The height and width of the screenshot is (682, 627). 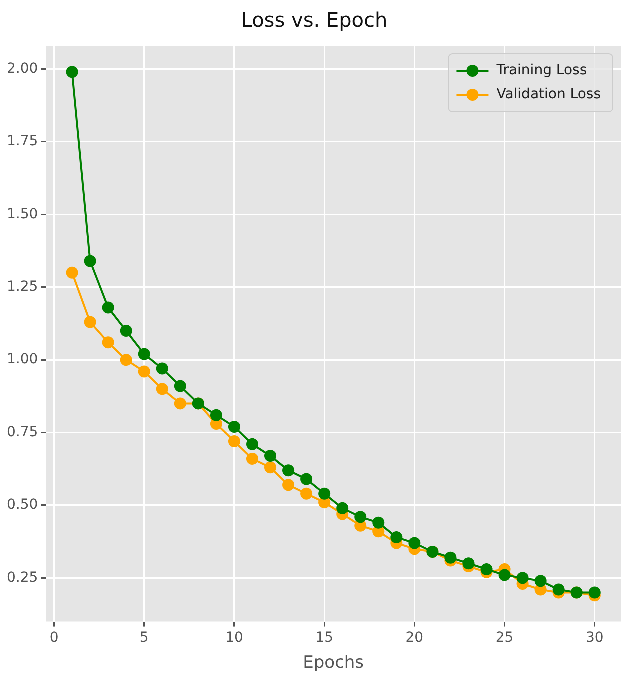 I want to click on x-axis-title: Epochs, so click(x=333, y=663).